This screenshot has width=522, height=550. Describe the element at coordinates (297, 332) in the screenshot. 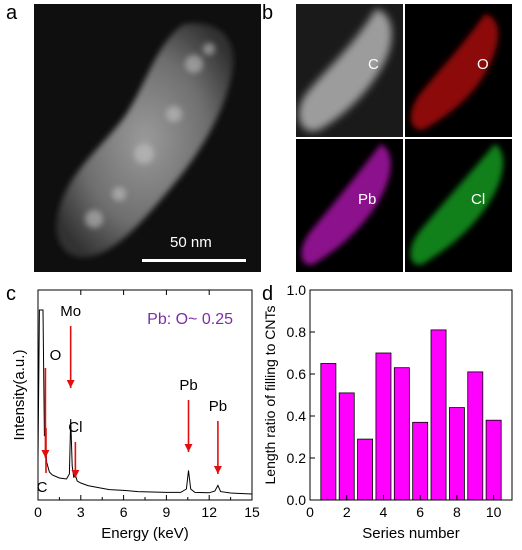

I see `y-tick-label: 0.8` at that location.